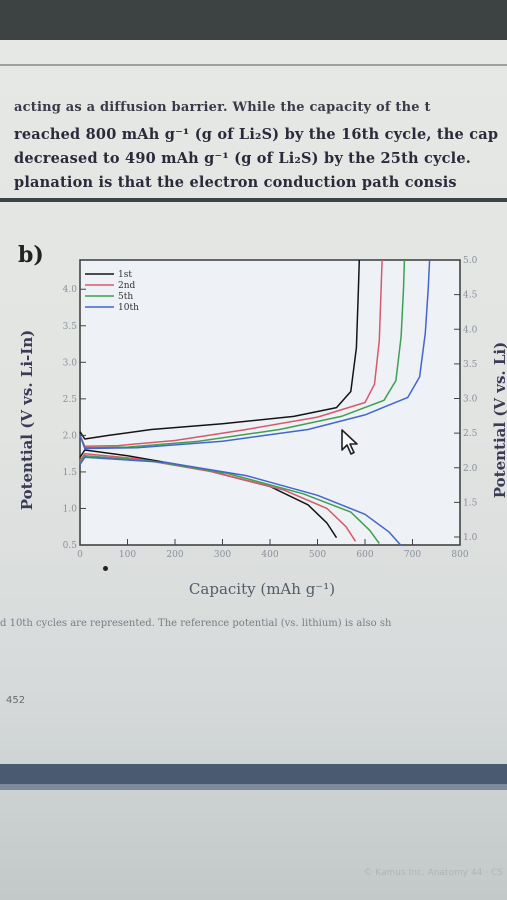  I want to click on y-tick-label-left: 1.5, so click(70, 473).